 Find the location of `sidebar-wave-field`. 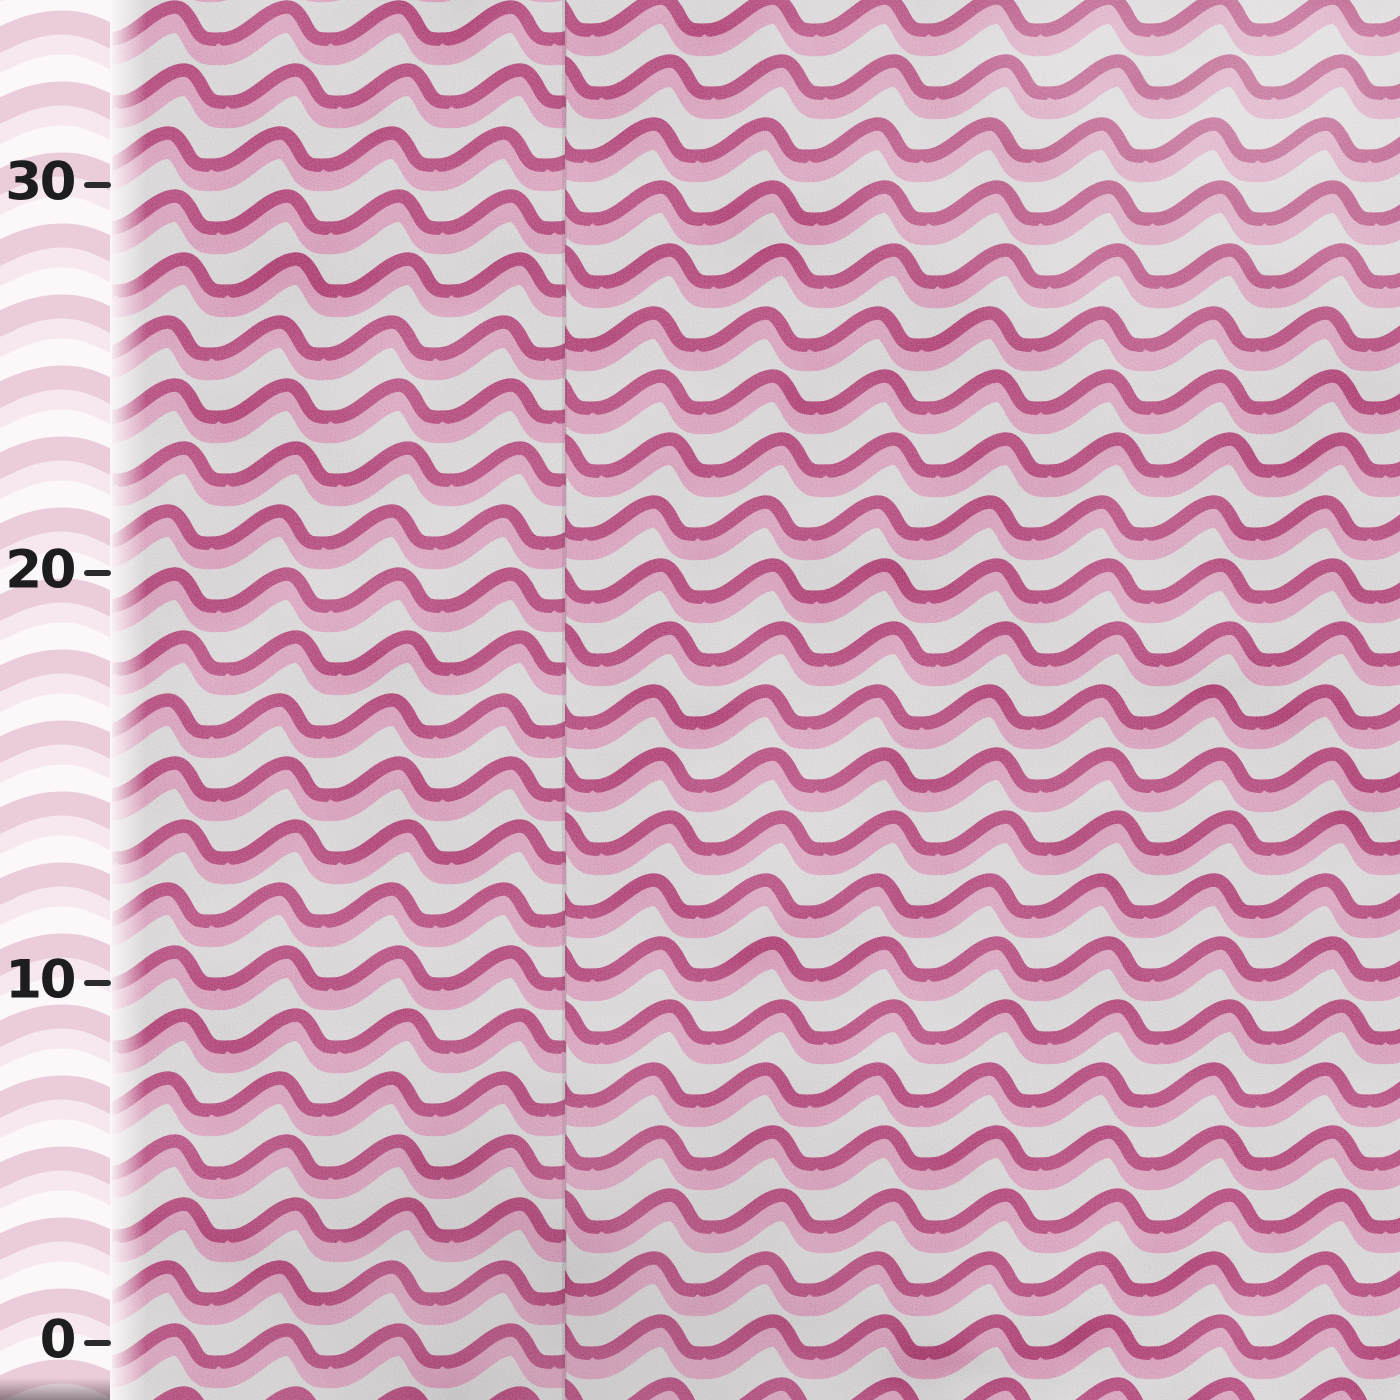

sidebar-wave-field is located at coordinates (56, 700).